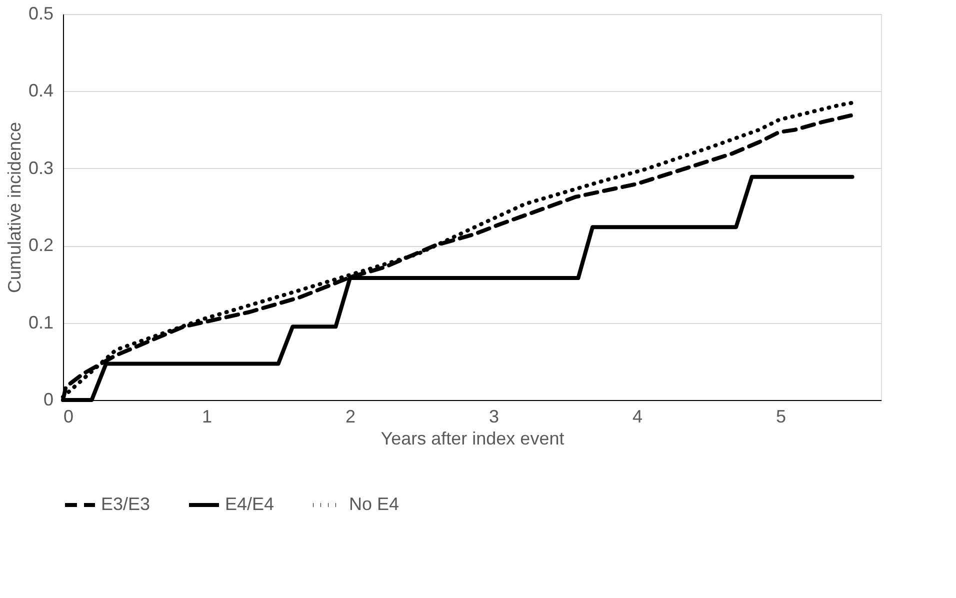 This screenshot has height=598, width=956. I want to click on legend-label: E3/E3, so click(125, 504).